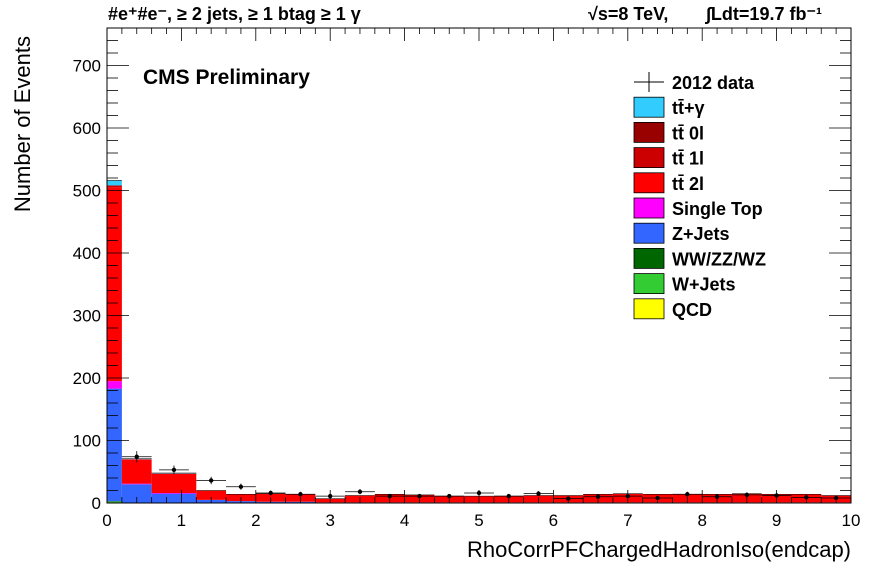 The height and width of the screenshot is (572, 896). I want to click on energy-label: √s=8 TeV,, so click(628, 14).